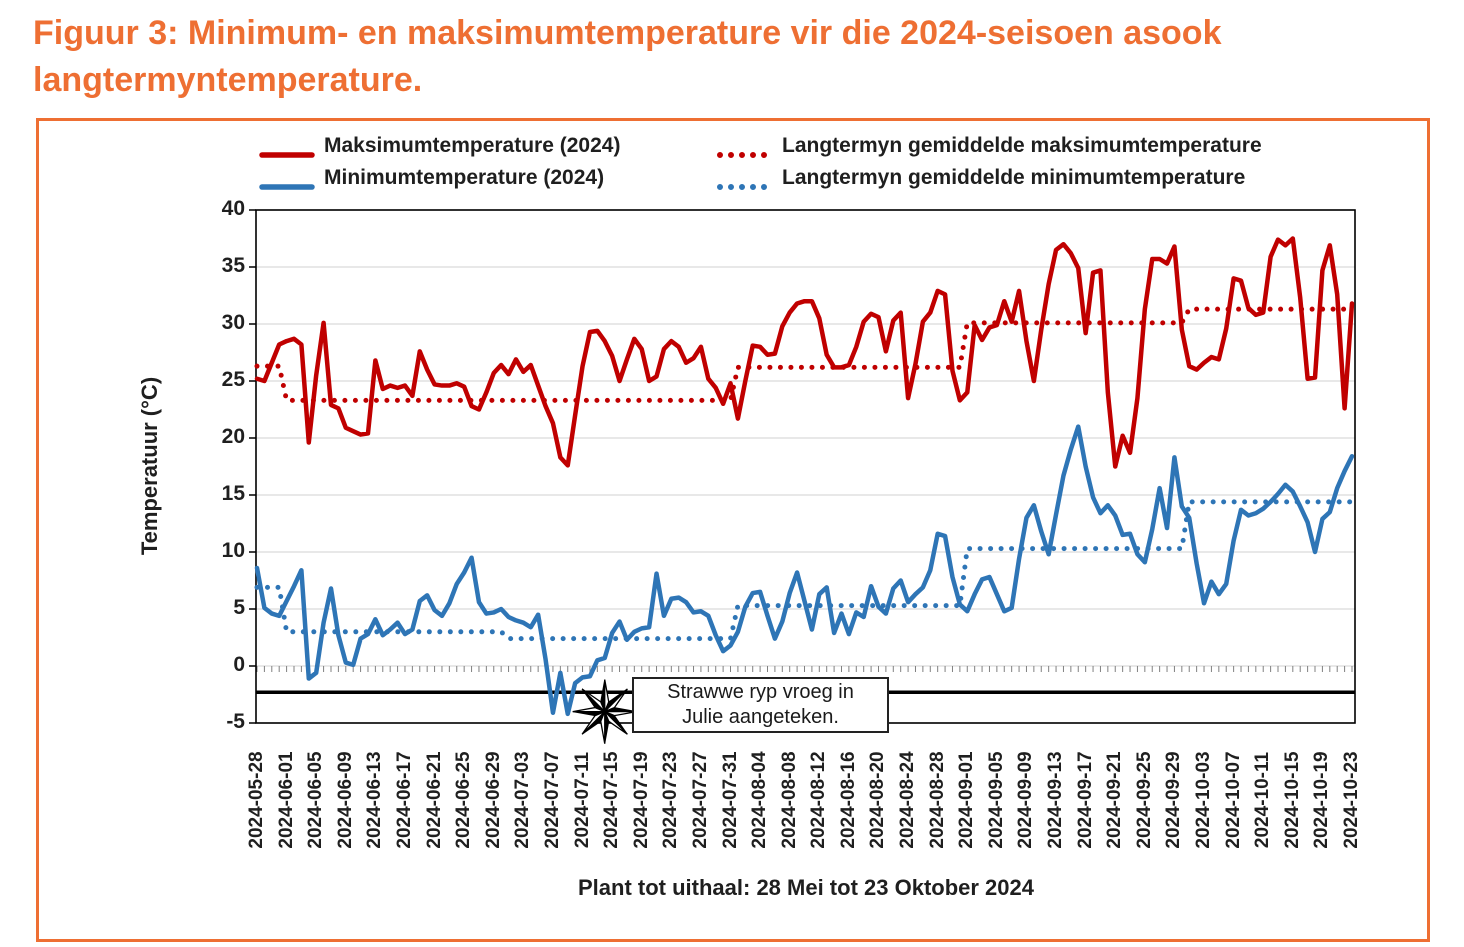 This screenshot has height=947, width=1464. What do you see at coordinates (464, 800) in the screenshot?
I see `x-tick-label-2024-06-25: 2024-06-25` at bounding box center [464, 800].